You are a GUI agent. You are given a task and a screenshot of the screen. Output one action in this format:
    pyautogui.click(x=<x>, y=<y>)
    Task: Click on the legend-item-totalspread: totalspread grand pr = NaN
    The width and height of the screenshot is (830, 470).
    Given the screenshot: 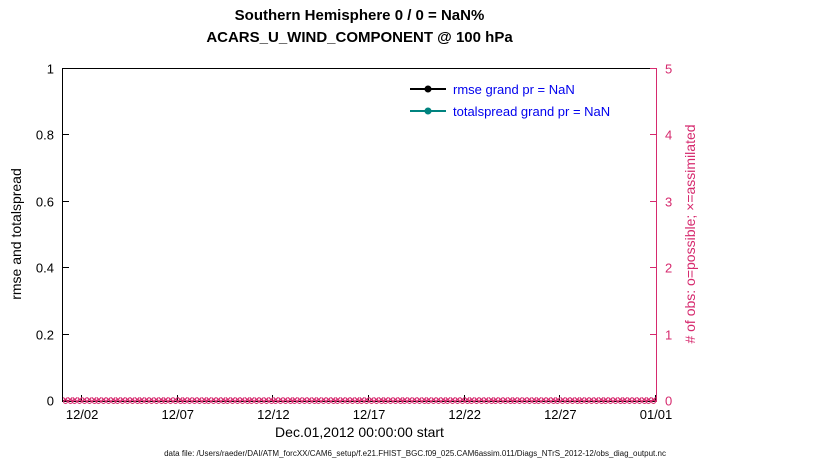 What is the action you would take?
    pyautogui.click(x=510, y=111)
    